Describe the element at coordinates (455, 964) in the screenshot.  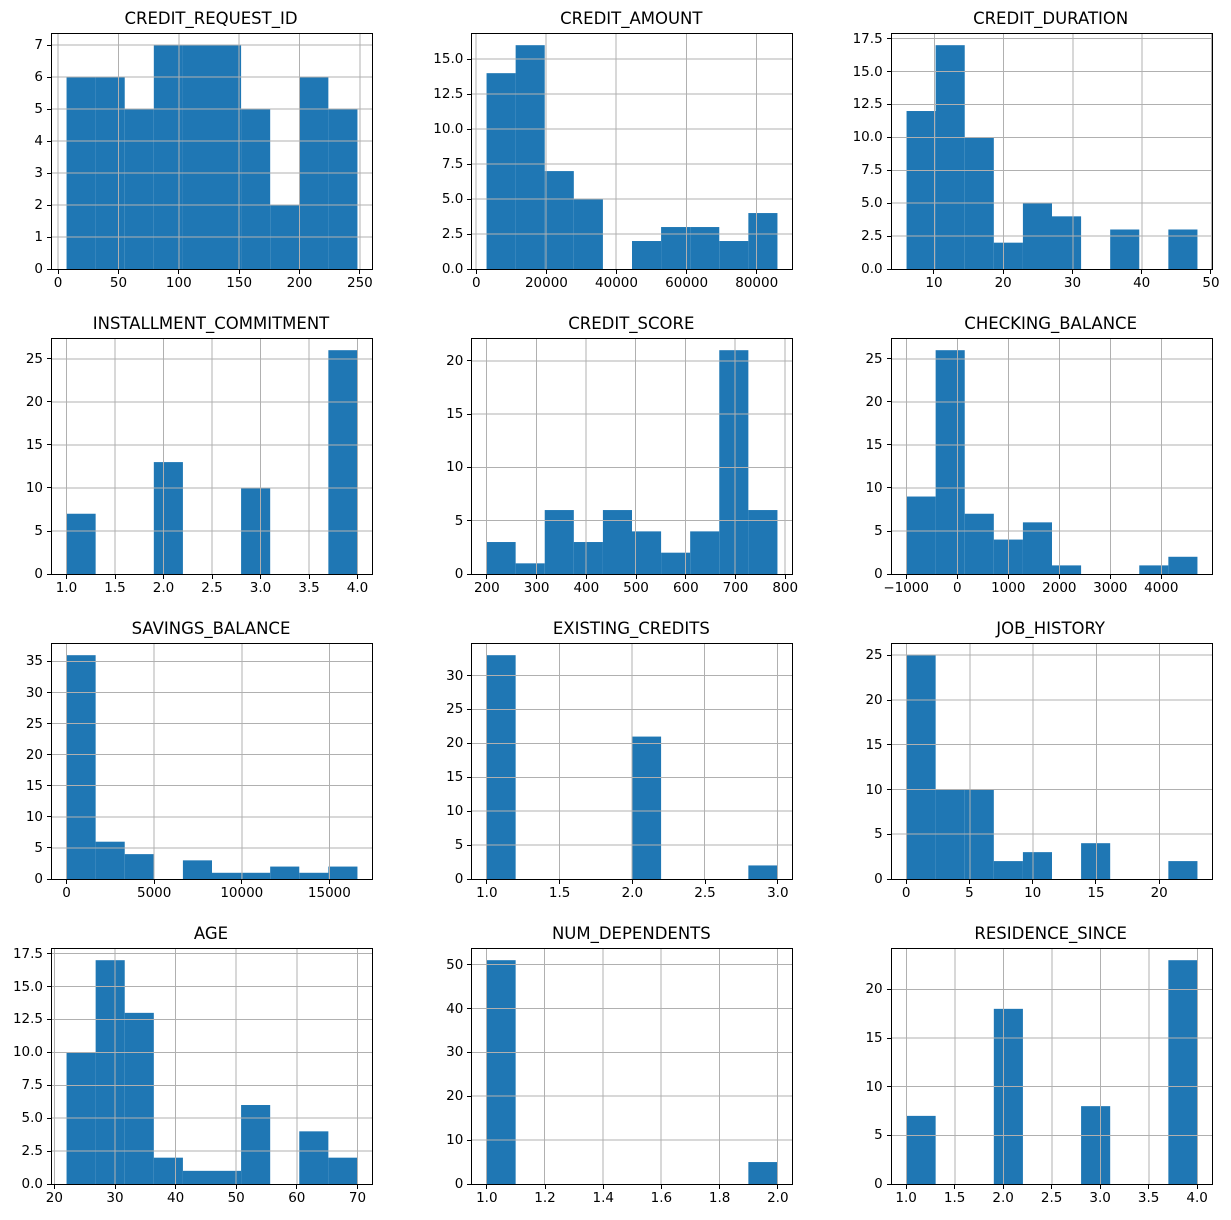
I see `y-tick-label: 50` at that location.